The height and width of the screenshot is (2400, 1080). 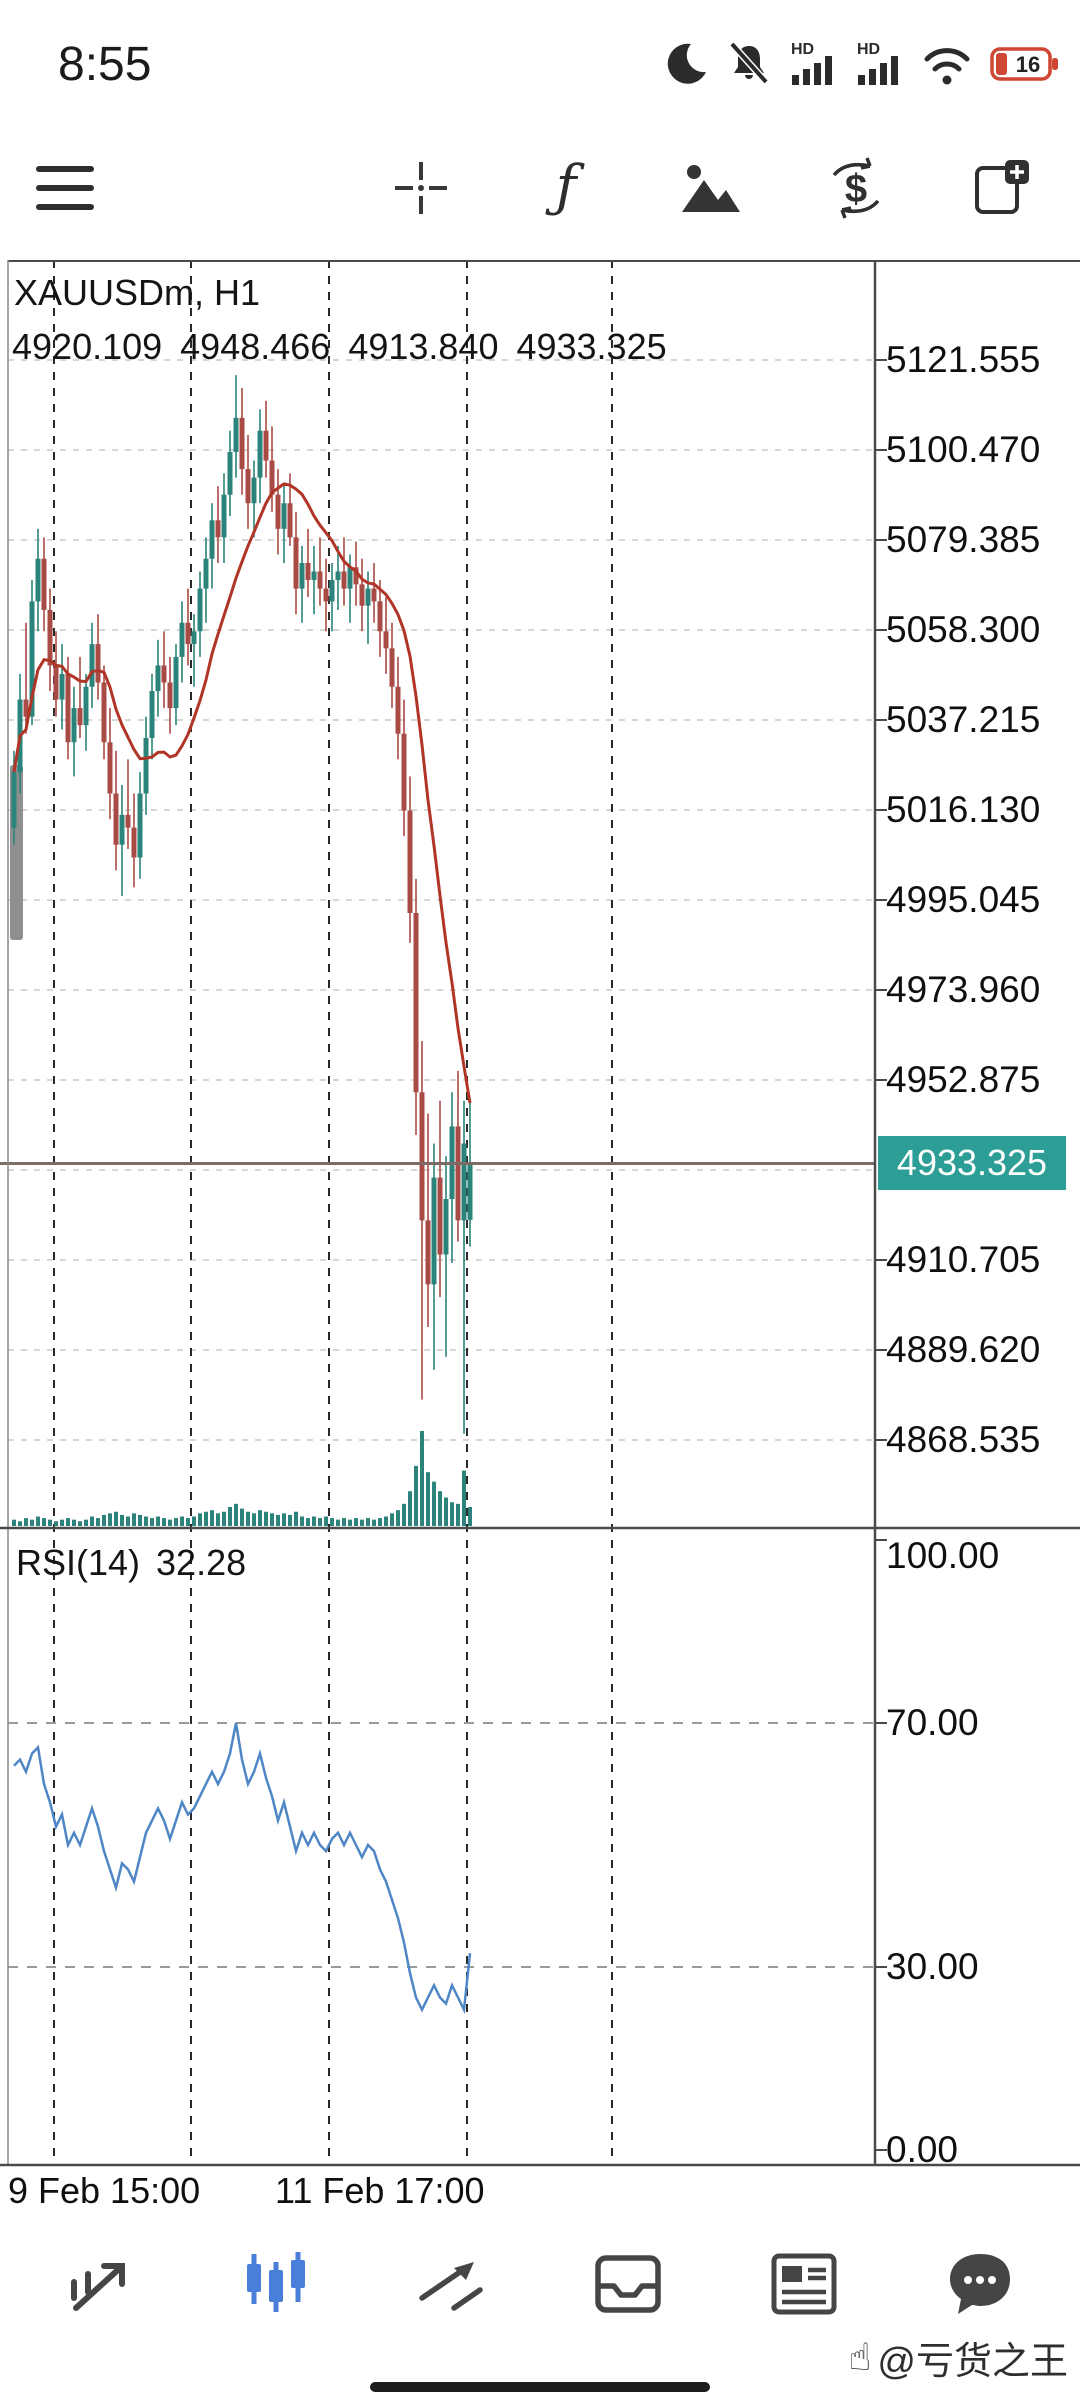 I want to click on trade-currency-button: $, so click(x=855, y=188).